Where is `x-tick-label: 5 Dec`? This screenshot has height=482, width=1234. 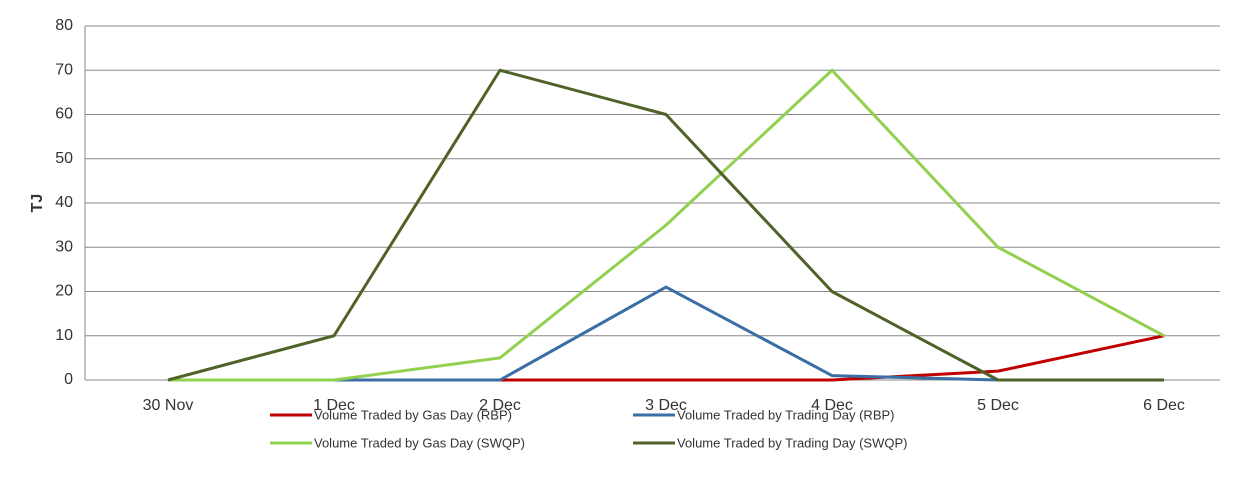
x-tick-label: 5 Dec is located at coordinates (998, 405).